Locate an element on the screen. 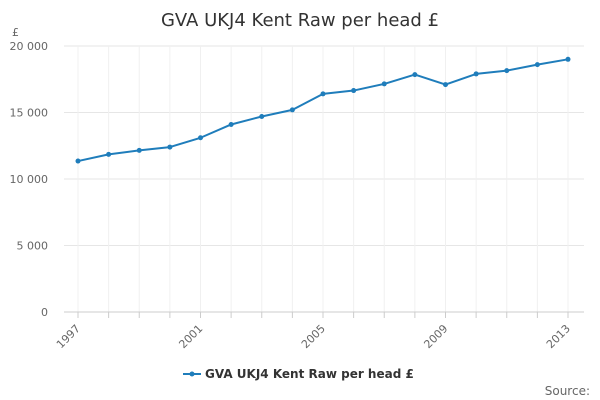 Image resolution: width=600 pixels, height=400 pixels. y-tick-label: 5 000 is located at coordinates (33, 246).